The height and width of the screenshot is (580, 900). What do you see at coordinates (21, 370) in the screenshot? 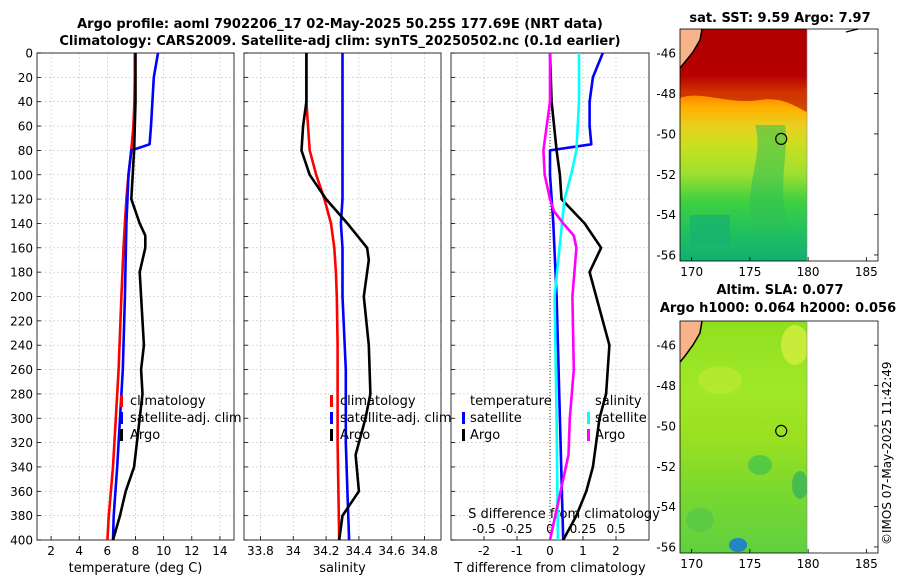
I see `y-tick-label: 260` at bounding box center [21, 370].